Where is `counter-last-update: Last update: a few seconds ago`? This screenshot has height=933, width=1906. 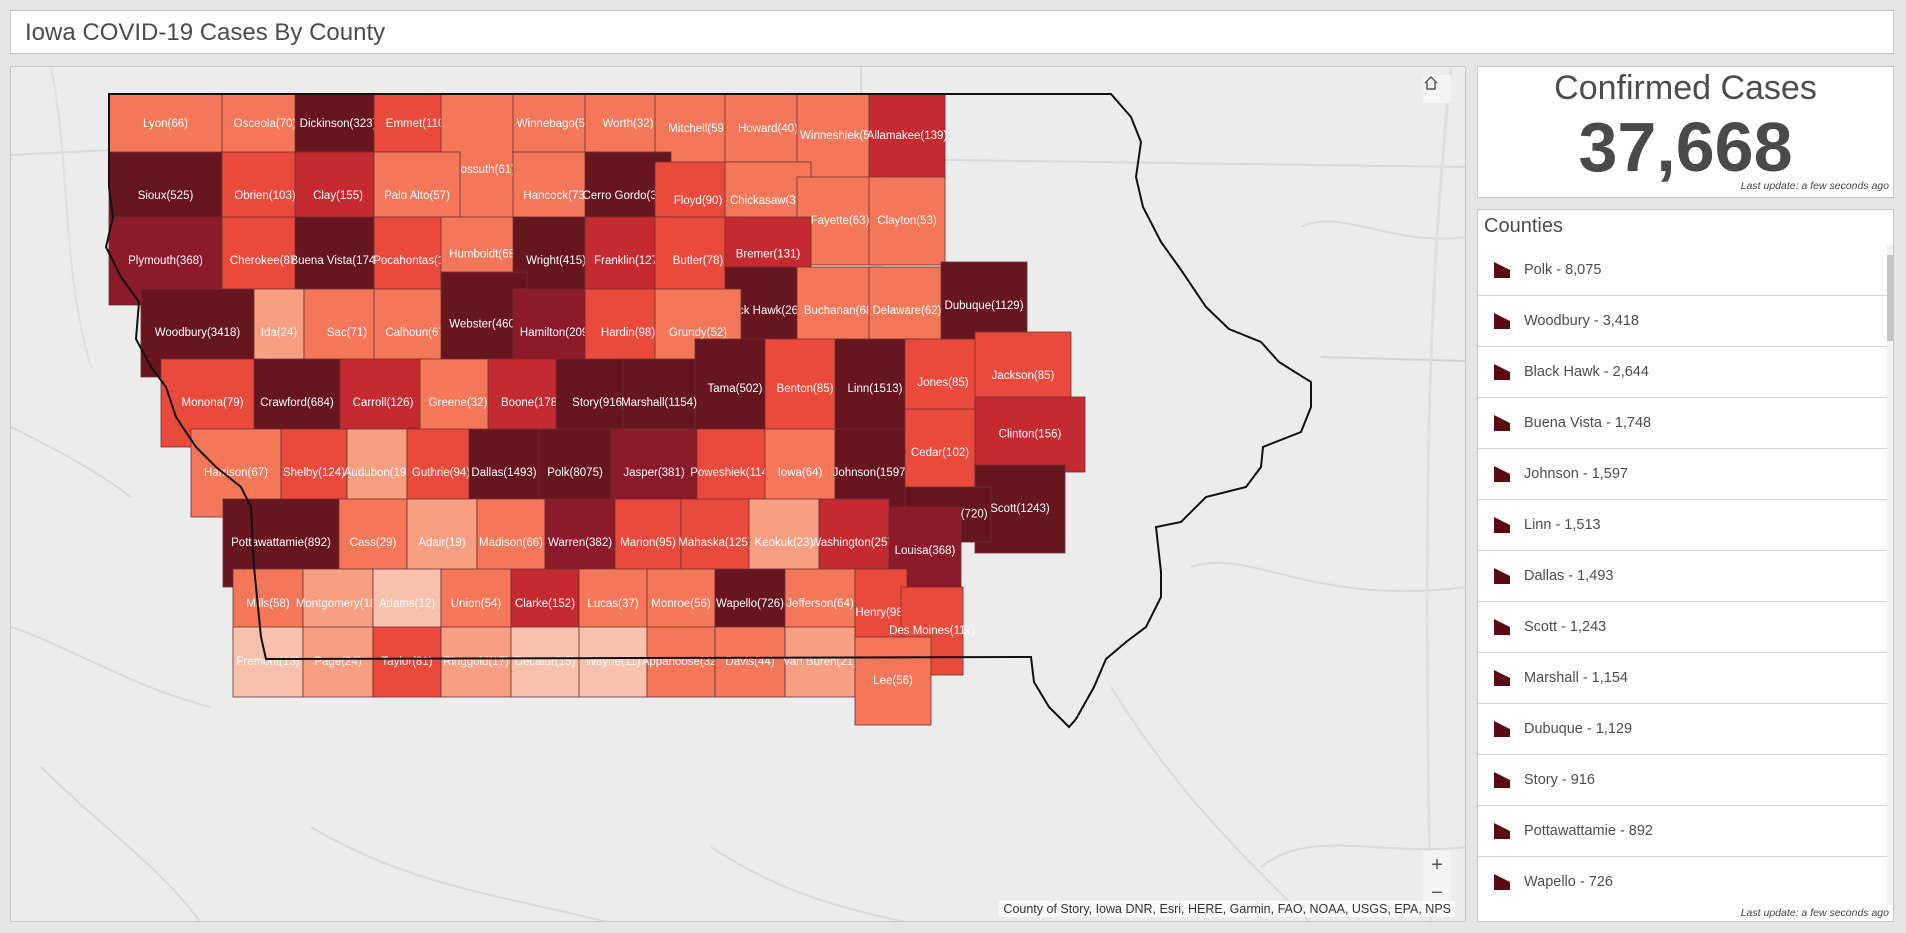
counter-last-update: Last update: a few seconds ago is located at coordinates (1814, 186).